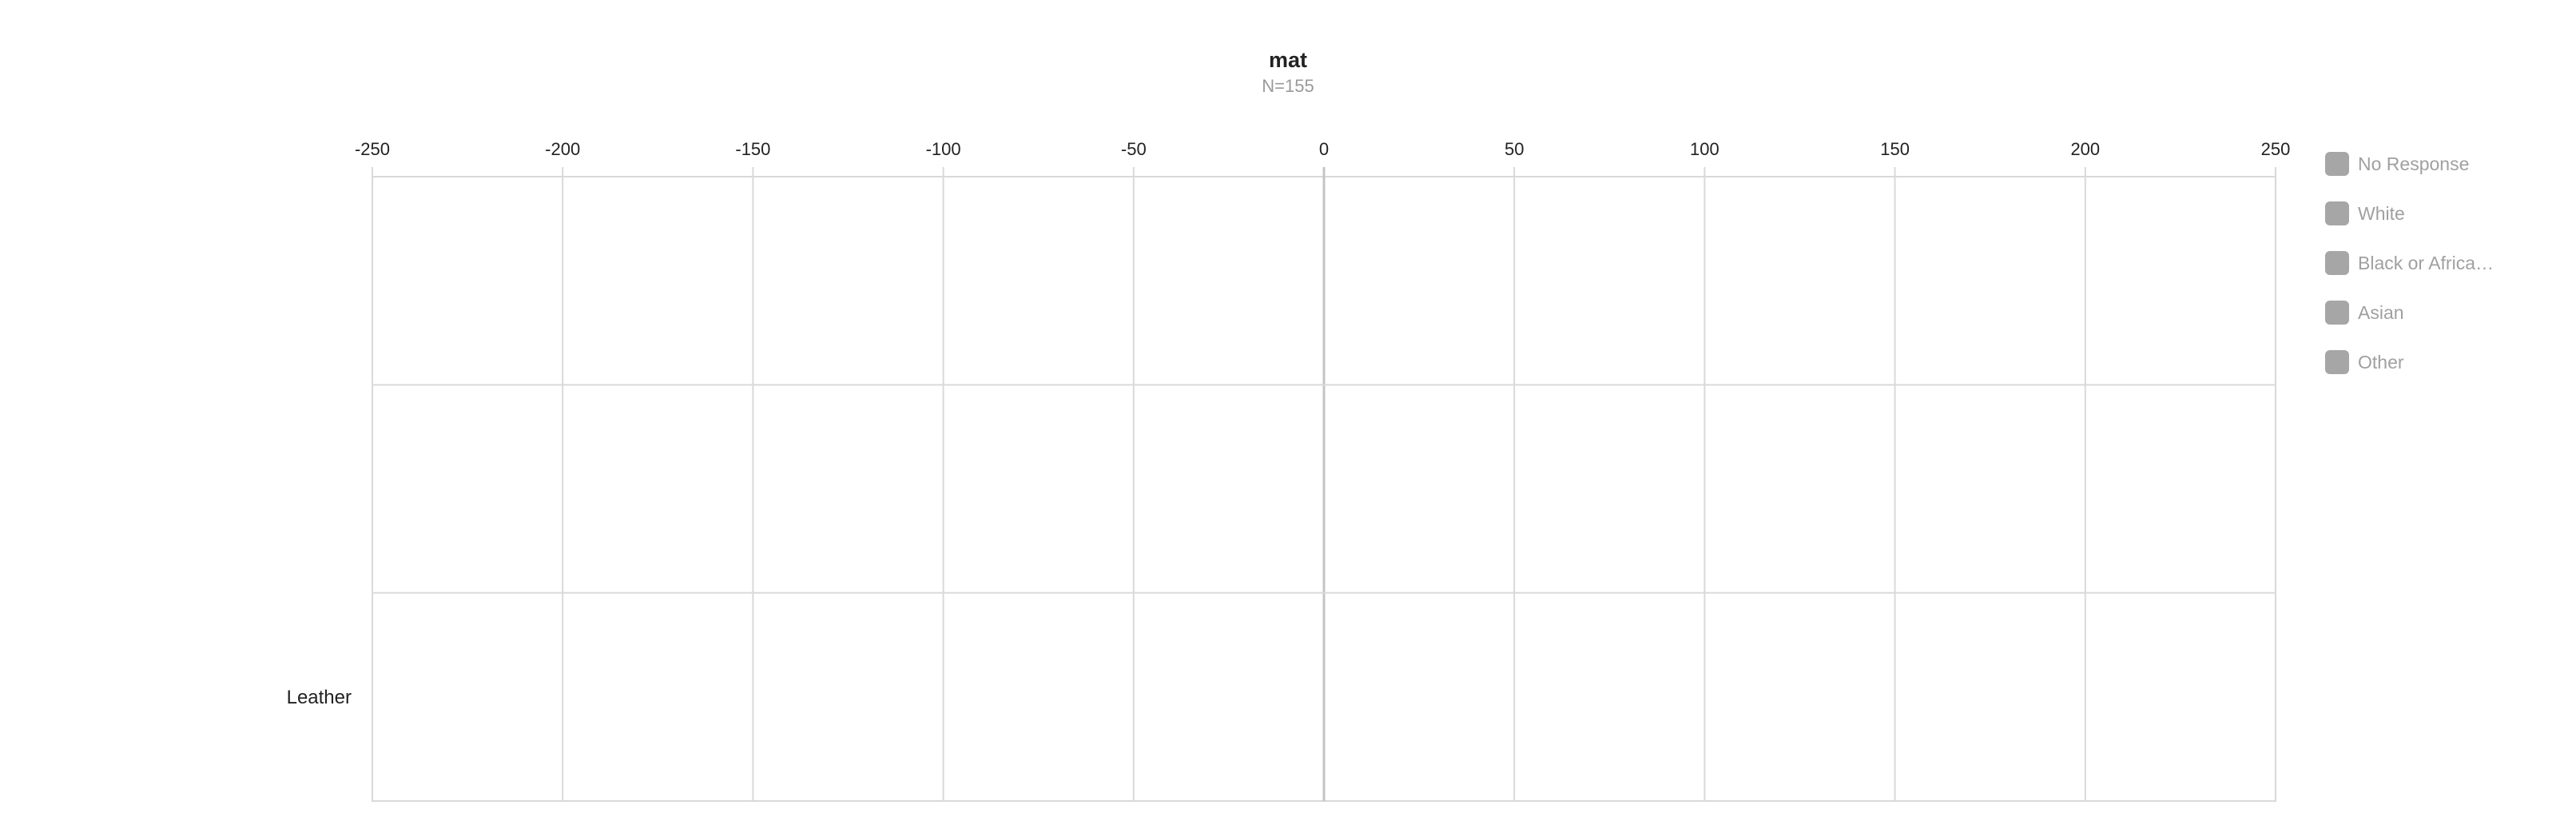 The width and height of the screenshot is (2576, 825). Describe the element at coordinates (1704, 149) in the screenshot. I see `x-tick-label: 100` at that location.